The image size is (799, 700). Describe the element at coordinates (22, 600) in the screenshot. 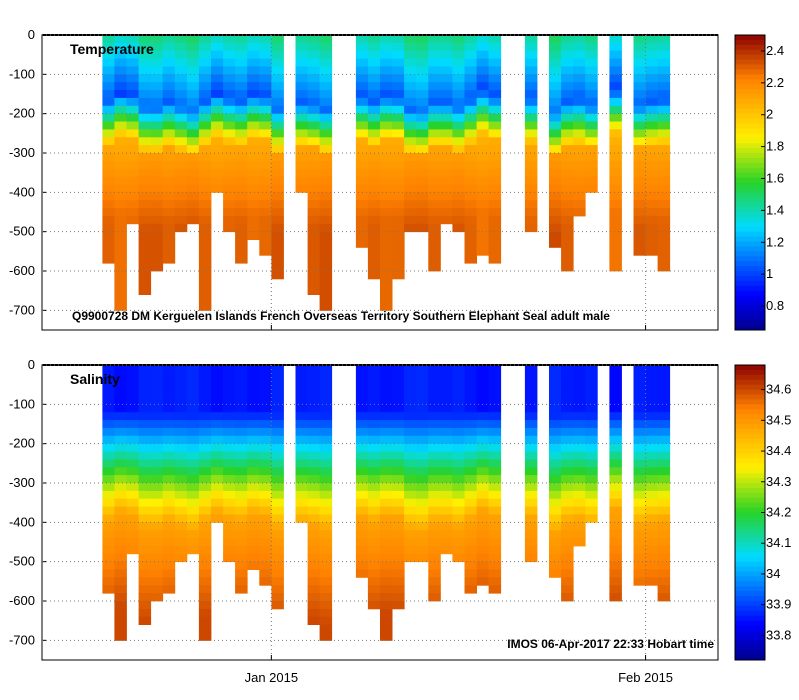

I see `y-tick-label: -600` at that location.